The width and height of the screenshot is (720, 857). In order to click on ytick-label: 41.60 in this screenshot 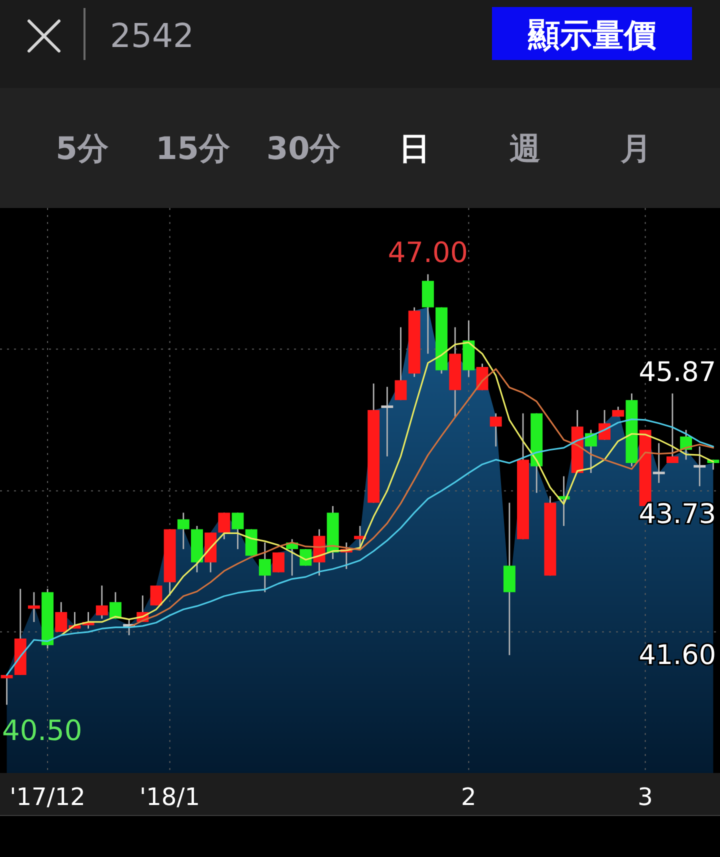, I will do `click(677, 655)`.